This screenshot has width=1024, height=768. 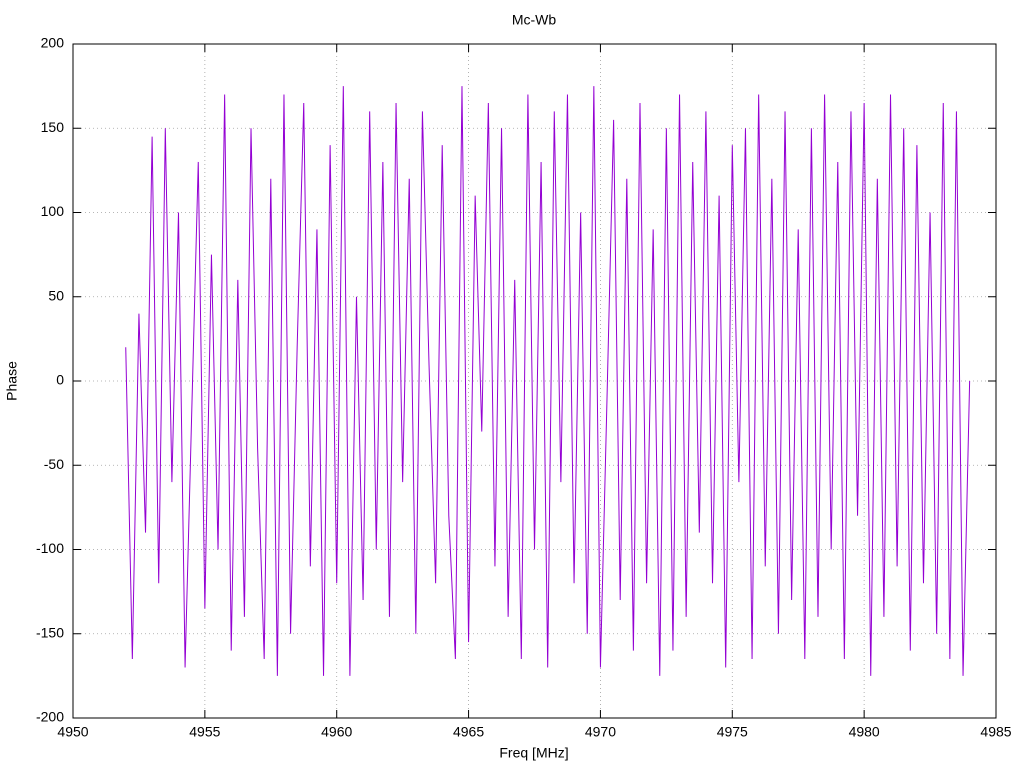 I want to click on x-tick-label: 4970, so click(x=600, y=732).